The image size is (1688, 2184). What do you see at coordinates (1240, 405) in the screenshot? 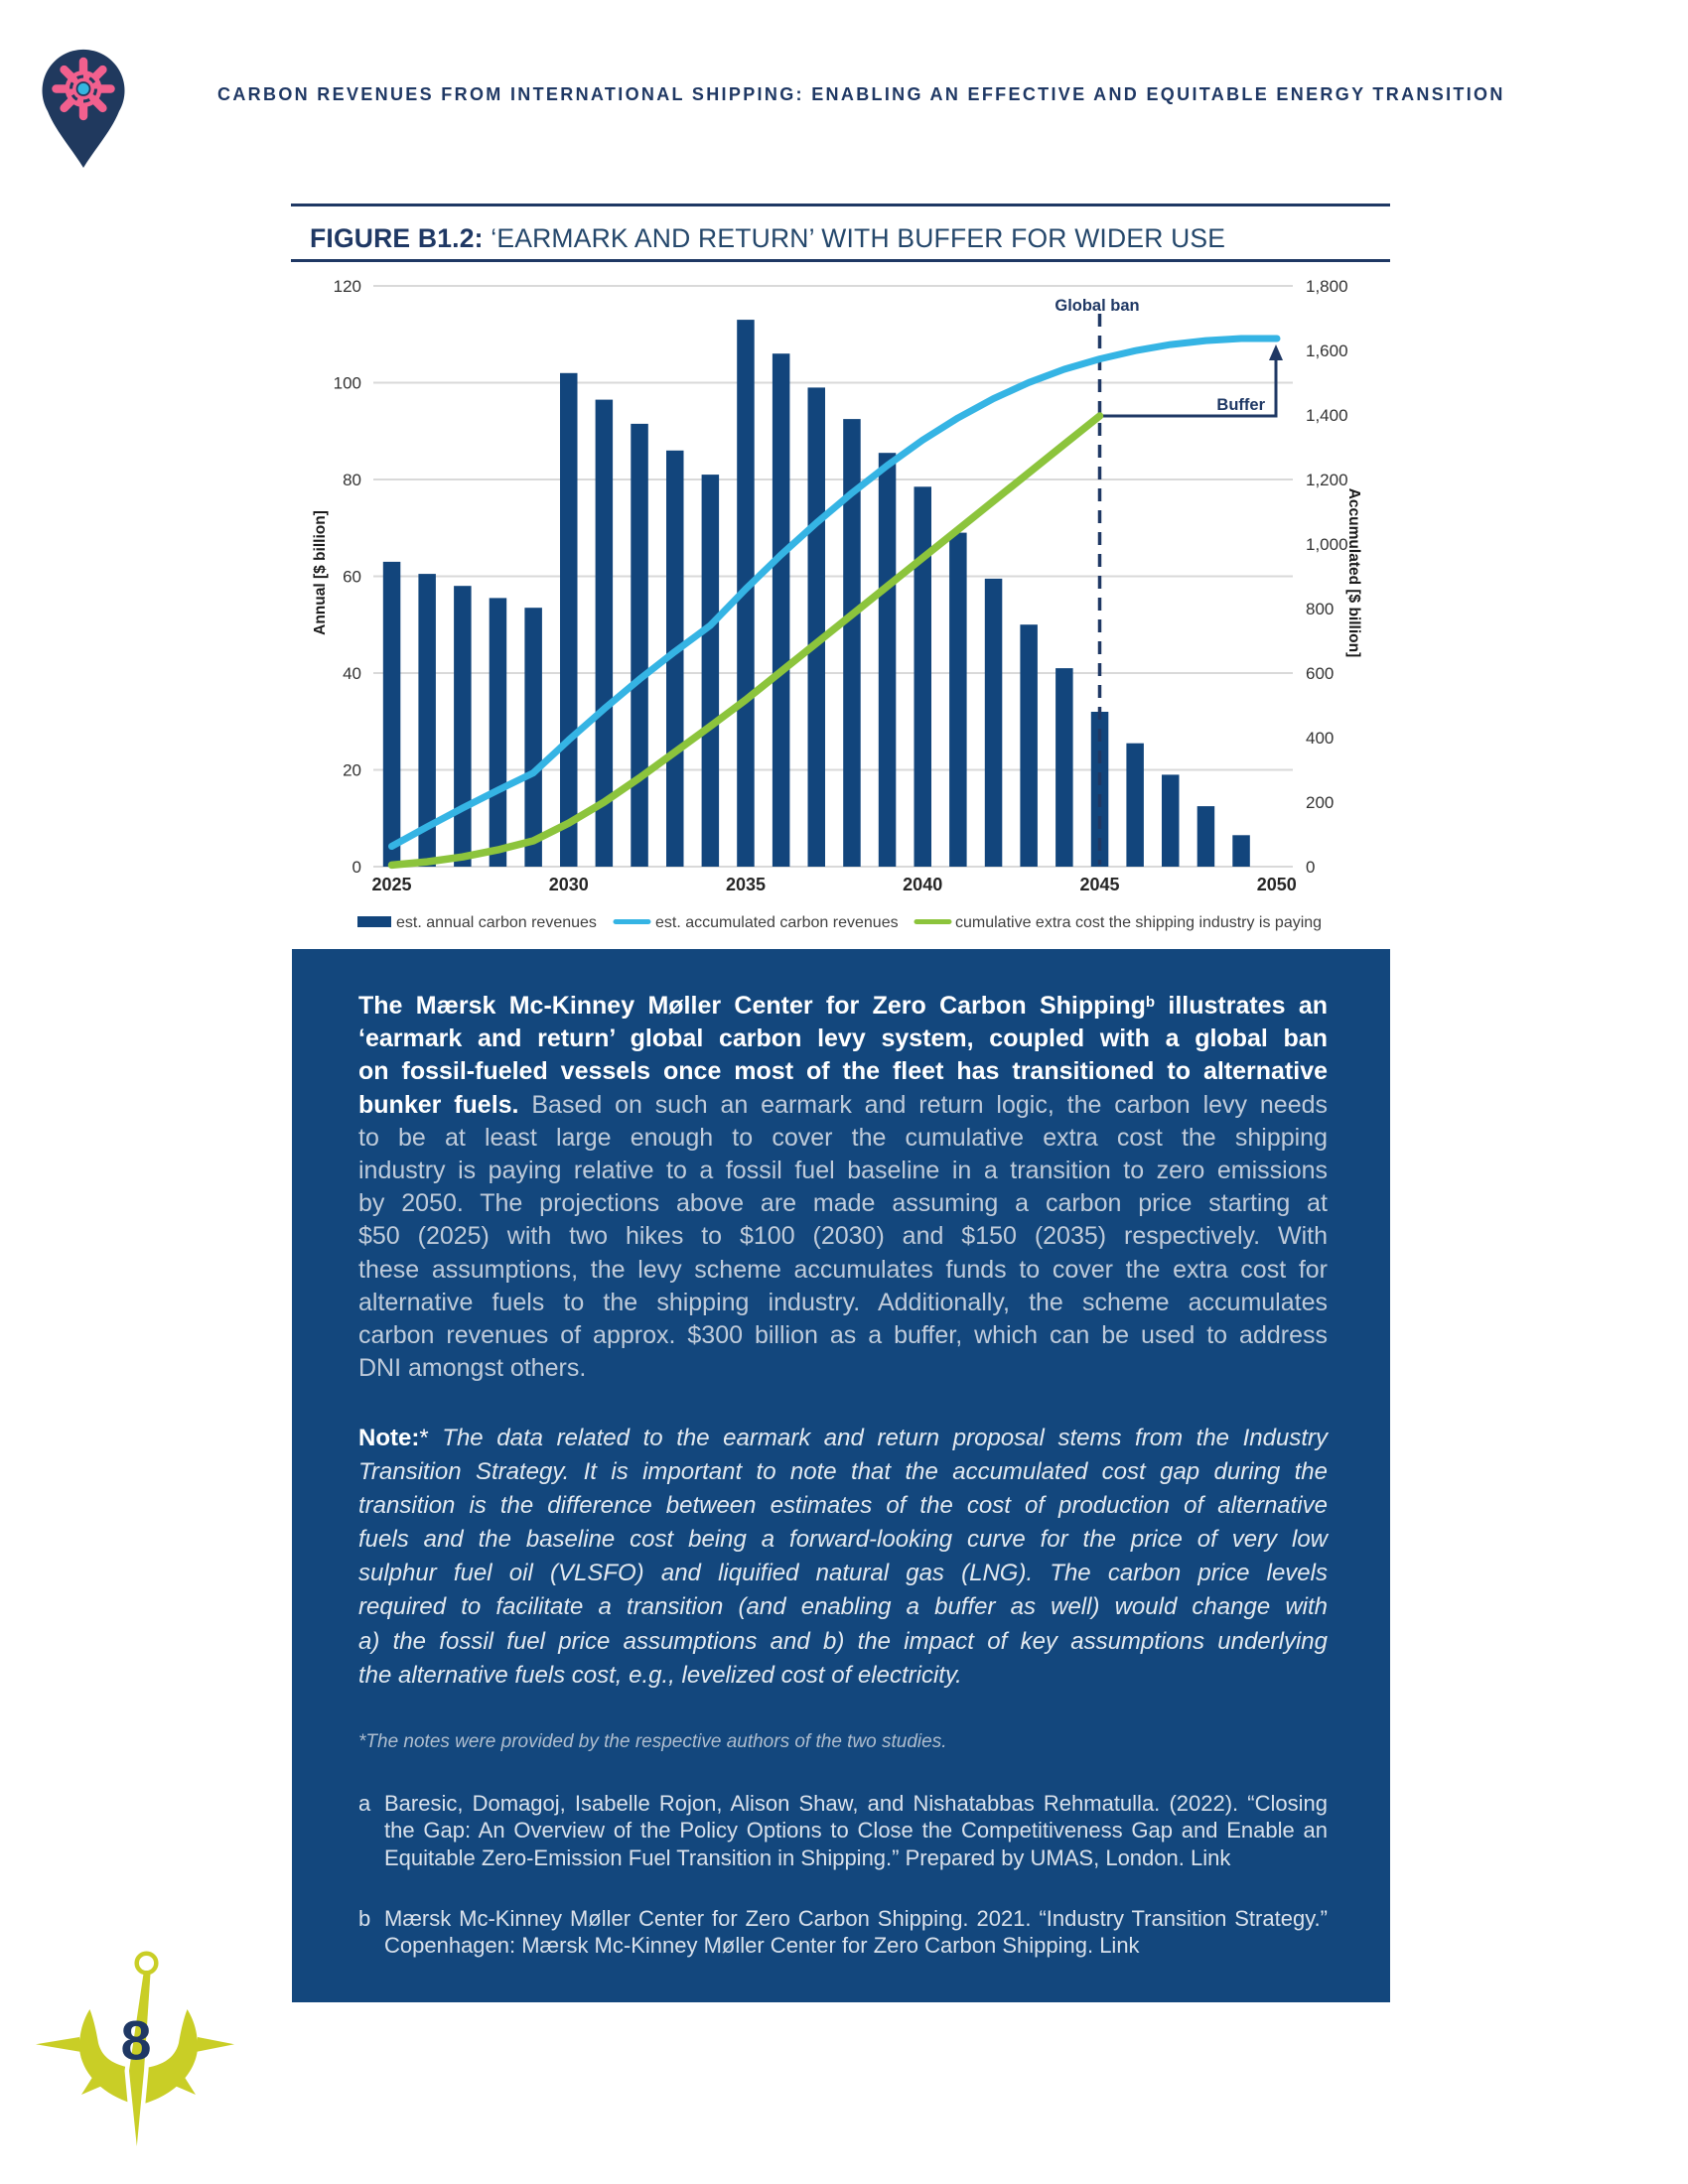
I see `svg-text: Buffer` at bounding box center [1240, 405].